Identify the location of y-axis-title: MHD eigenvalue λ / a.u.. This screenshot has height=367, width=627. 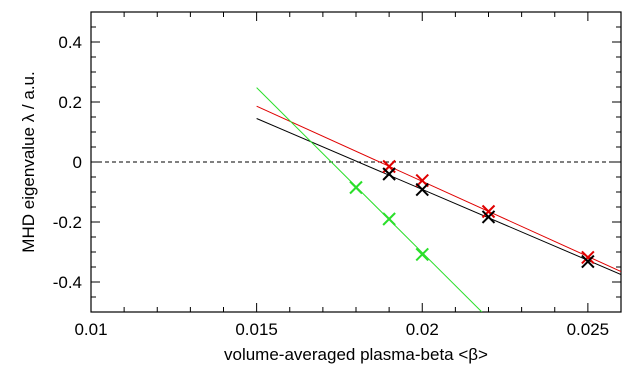
(28, 161).